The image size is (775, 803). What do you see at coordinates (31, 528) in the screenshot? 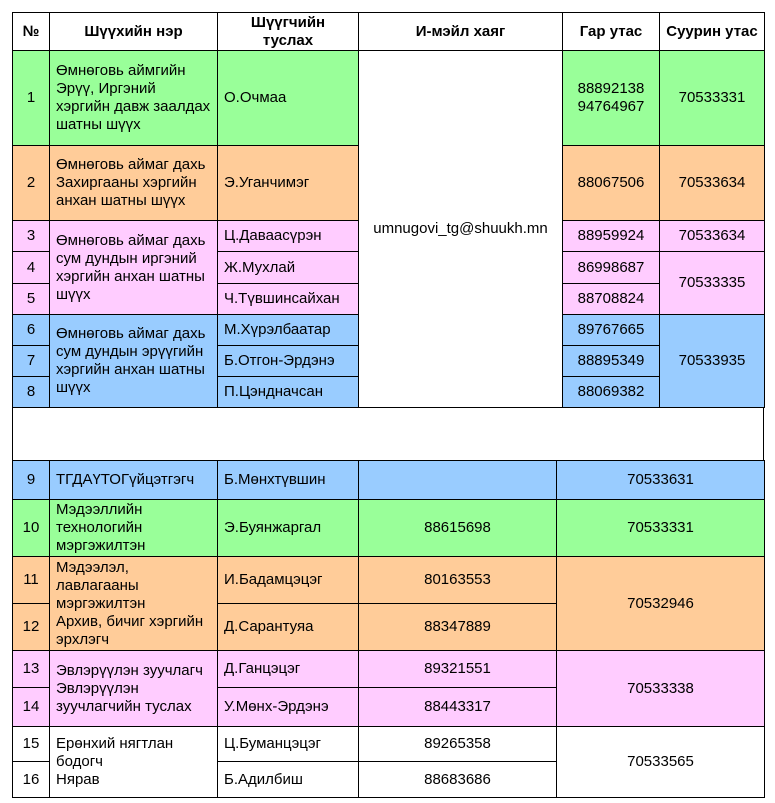
I see `row-number: 10` at bounding box center [31, 528].